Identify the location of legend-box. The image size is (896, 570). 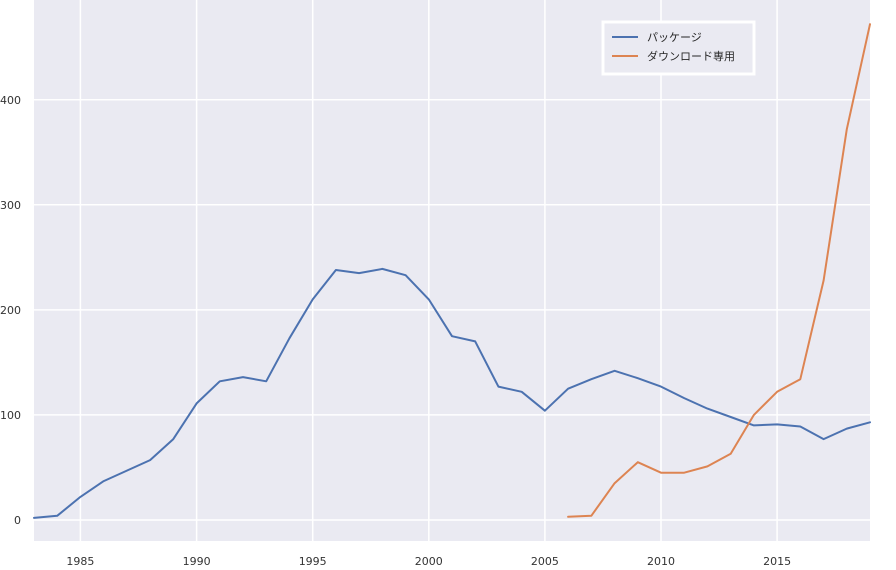
(678, 48).